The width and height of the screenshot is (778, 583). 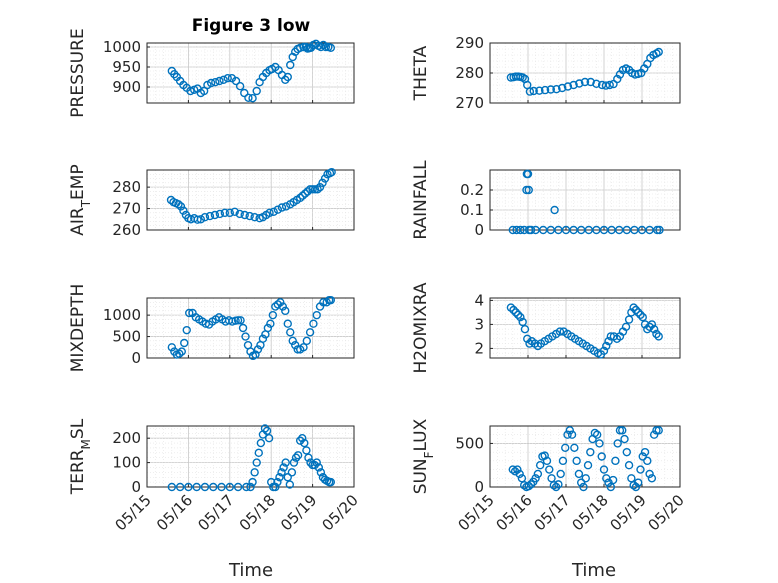 I want to click on ytick-label: 3, so click(x=479, y=324).